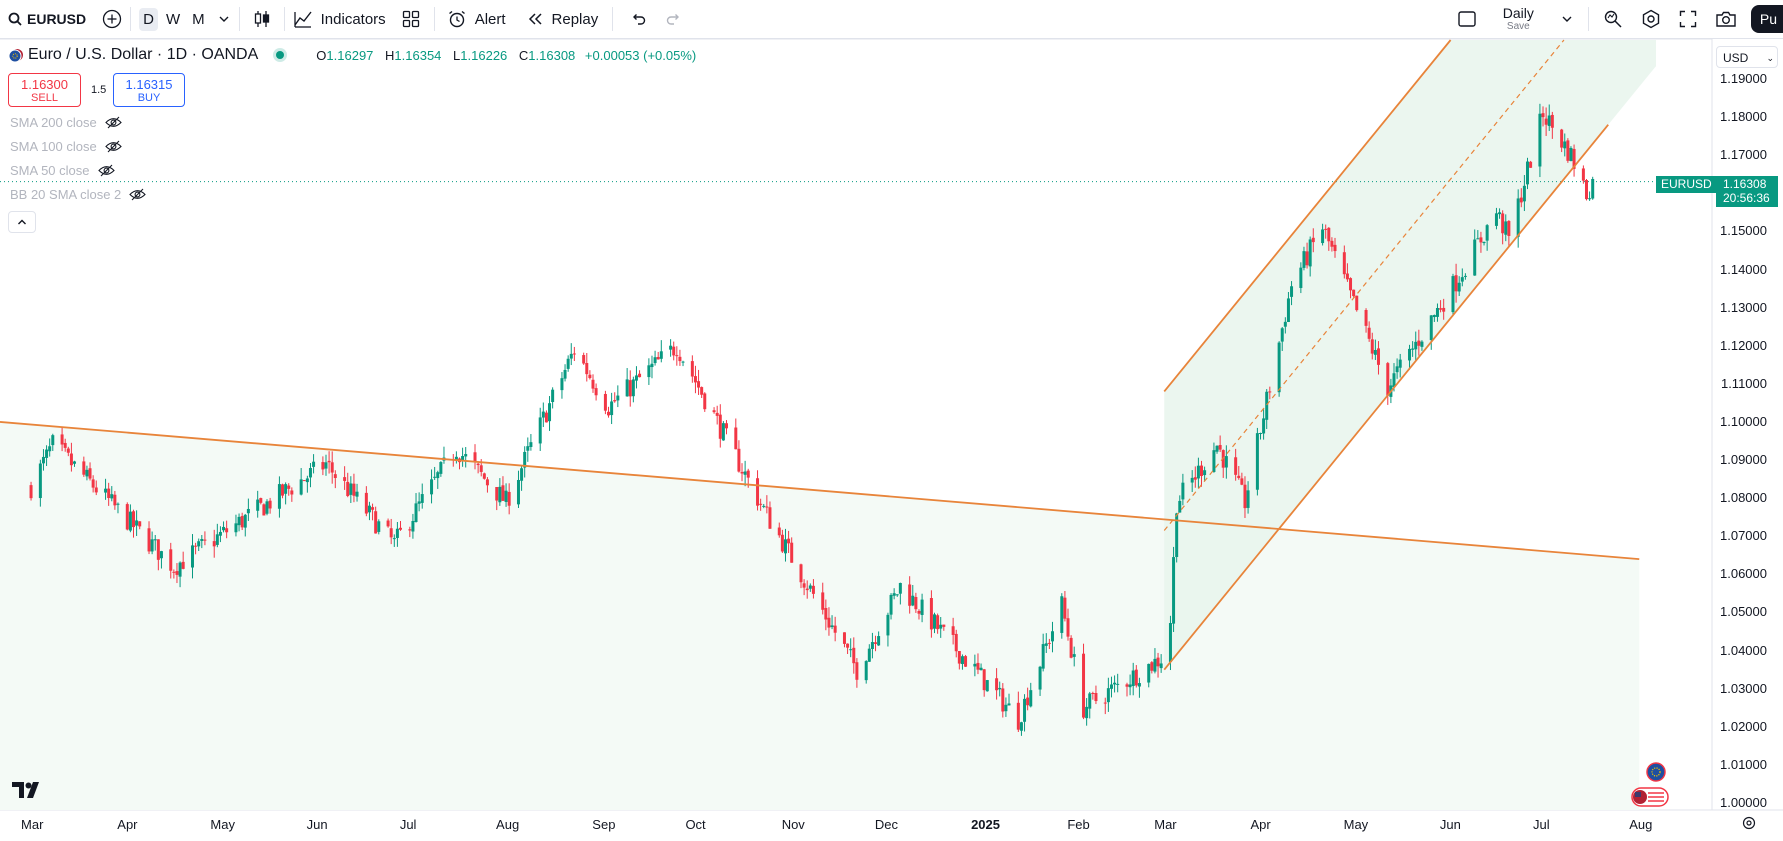 This screenshot has width=1783, height=841. Describe the element at coordinates (985, 824) in the screenshot. I see `time-tick-label: 2025` at that location.